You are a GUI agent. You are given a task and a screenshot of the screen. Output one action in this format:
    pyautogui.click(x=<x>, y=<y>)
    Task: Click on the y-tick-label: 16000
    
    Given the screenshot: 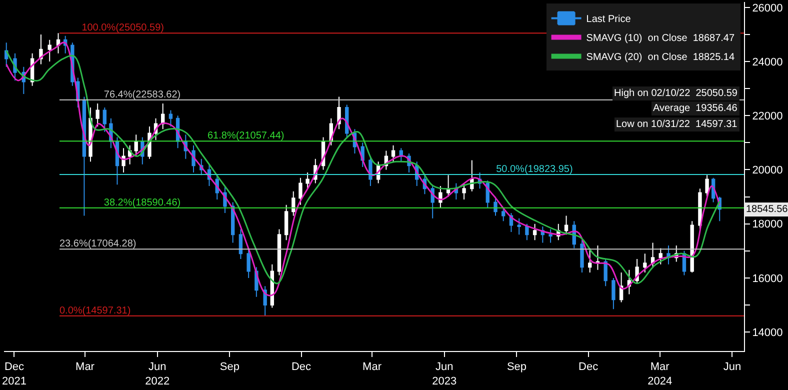 What is the action you would take?
    pyautogui.click(x=767, y=278)
    